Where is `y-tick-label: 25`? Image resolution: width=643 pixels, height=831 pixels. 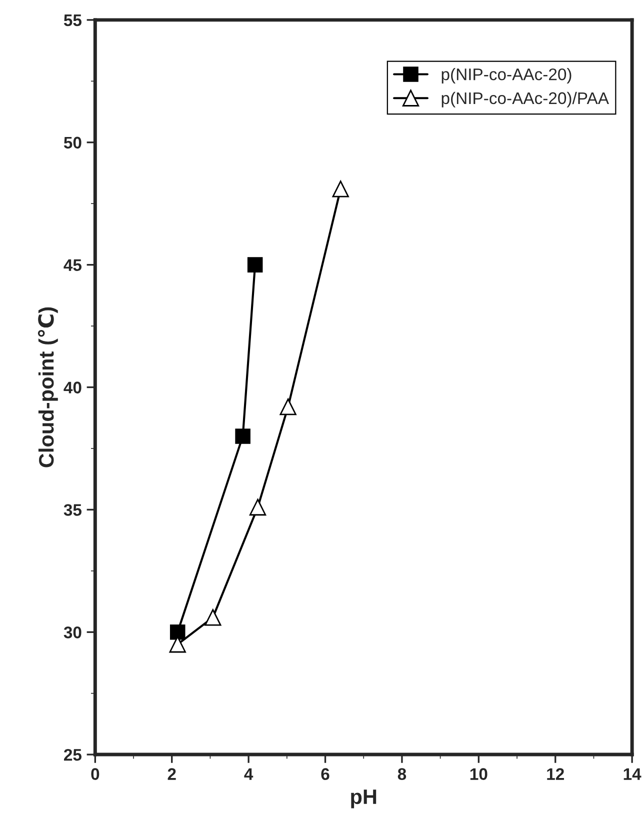 y-tick-label: 25 is located at coordinates (73, 754).